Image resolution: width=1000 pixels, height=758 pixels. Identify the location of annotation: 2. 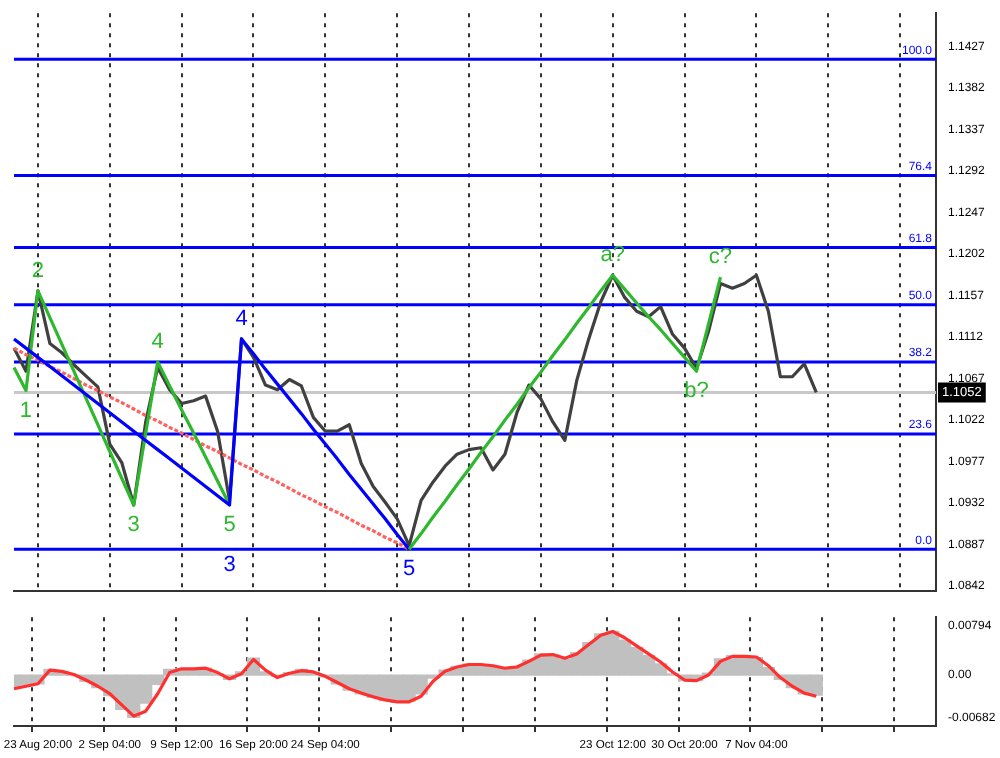
(38, 270).